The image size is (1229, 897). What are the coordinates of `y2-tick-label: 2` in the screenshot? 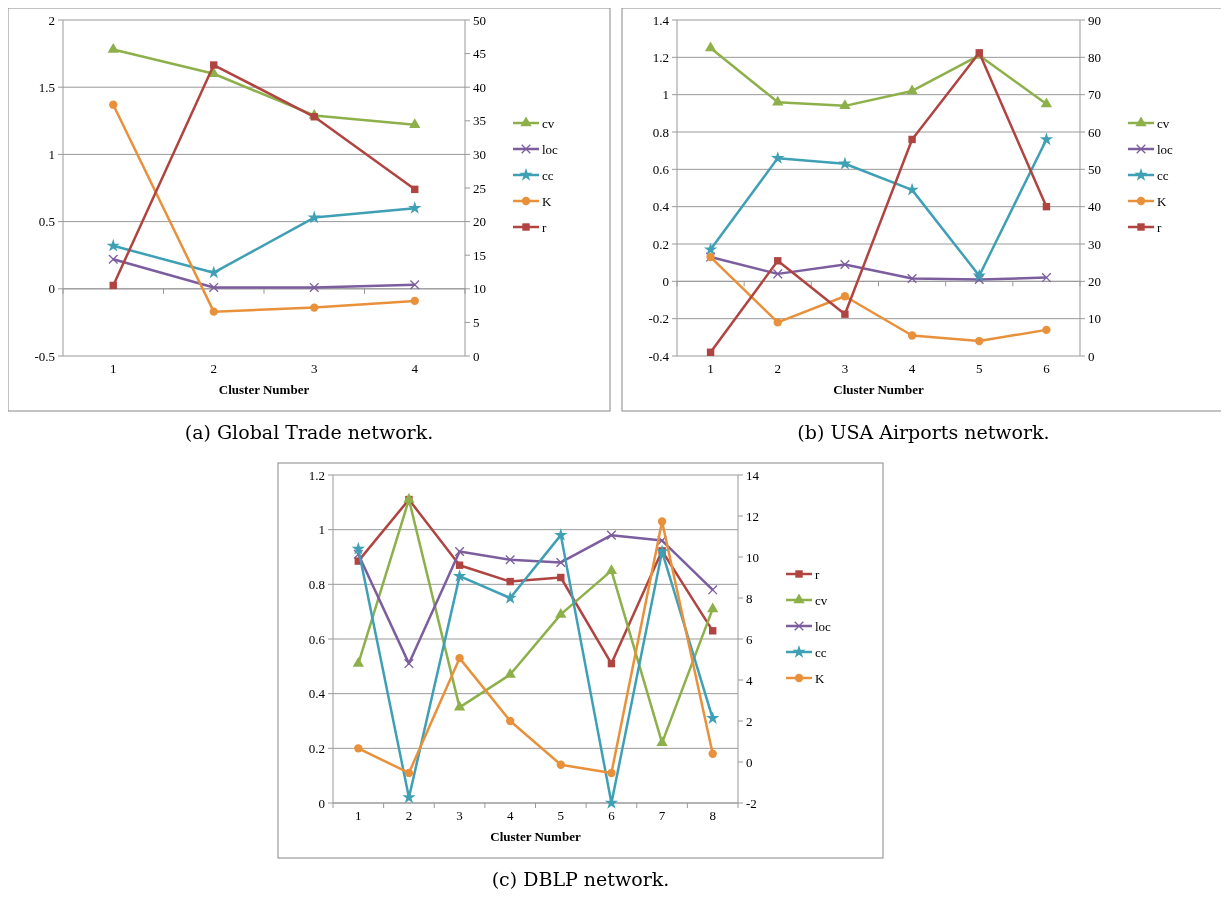 It's located at (749, 721).